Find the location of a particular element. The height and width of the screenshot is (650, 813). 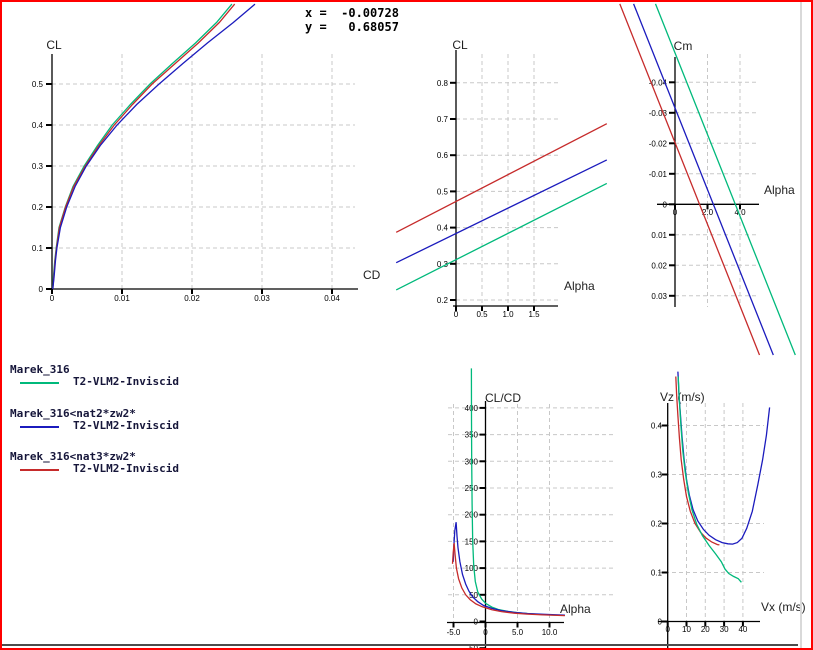

axis-titles: CL Alpha is located at coordinates (523, 165).